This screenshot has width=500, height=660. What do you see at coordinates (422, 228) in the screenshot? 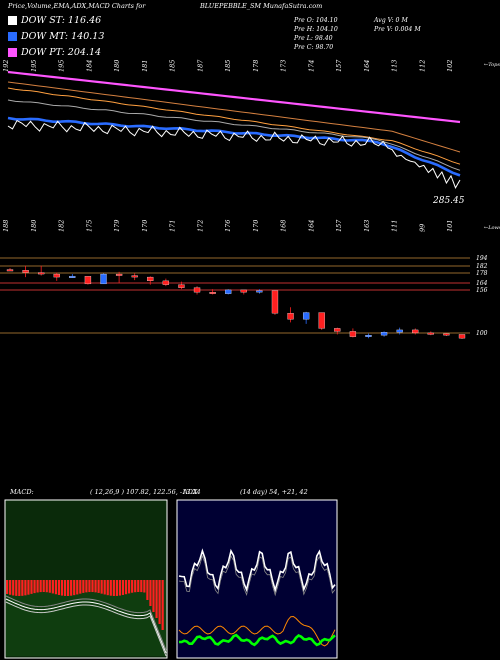
I see `low-price-label: 99` at bounding box center [422, 228].